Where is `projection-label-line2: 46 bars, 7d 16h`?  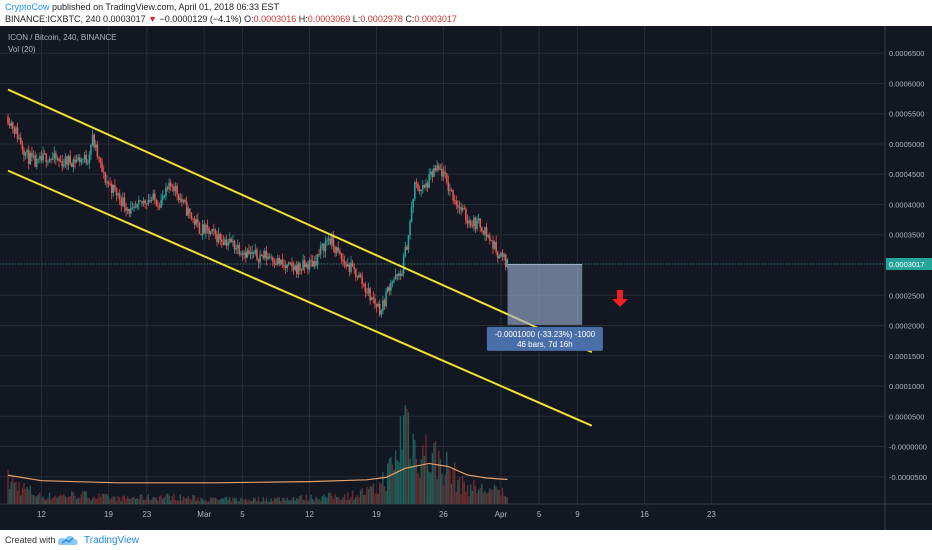
projection-label-line2: 46 bars, 7d 16h is located at coordinates (545, 344).